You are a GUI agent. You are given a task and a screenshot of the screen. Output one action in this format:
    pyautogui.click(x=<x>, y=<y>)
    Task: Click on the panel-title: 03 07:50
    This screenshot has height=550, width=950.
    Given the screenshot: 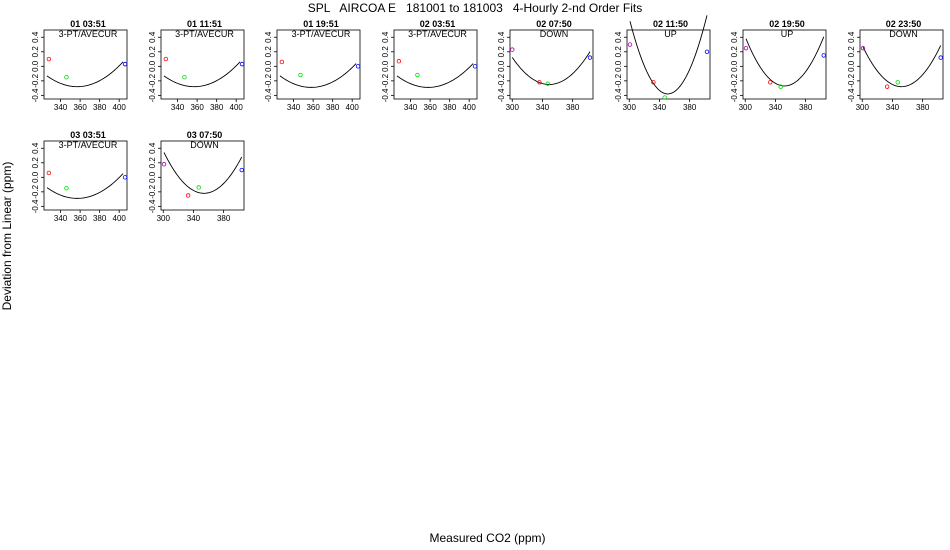 What is the action you would take?
    pyautogui.click(x=204, y=135)
    